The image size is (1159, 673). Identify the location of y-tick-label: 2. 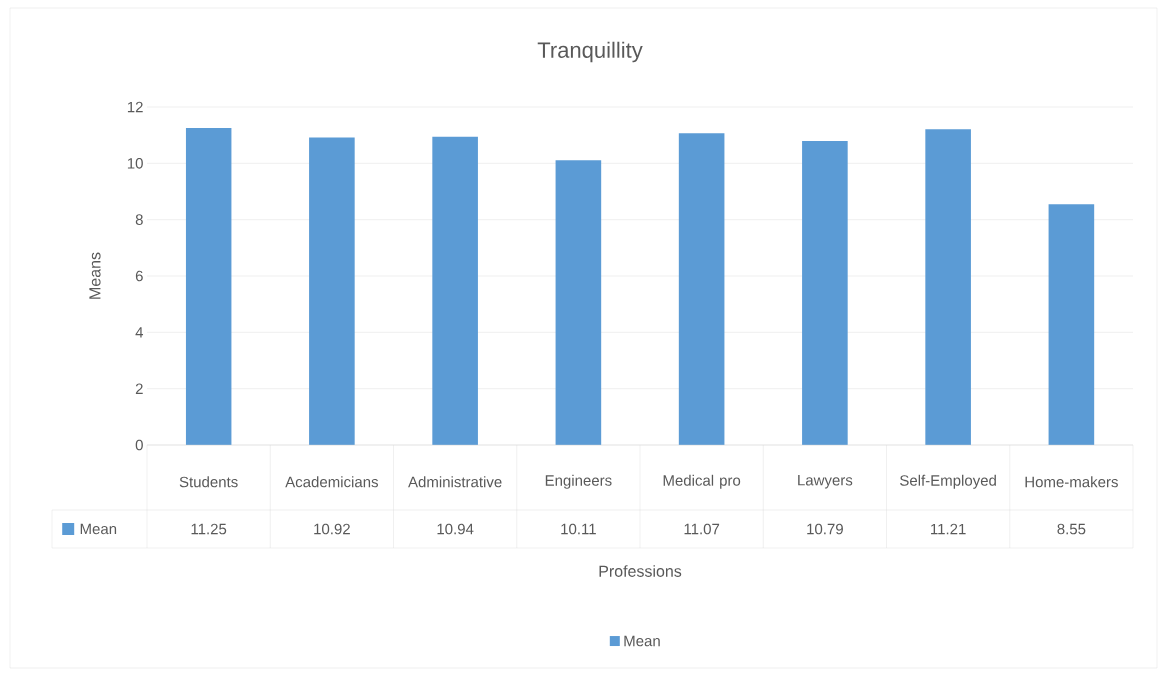
(139, 388).